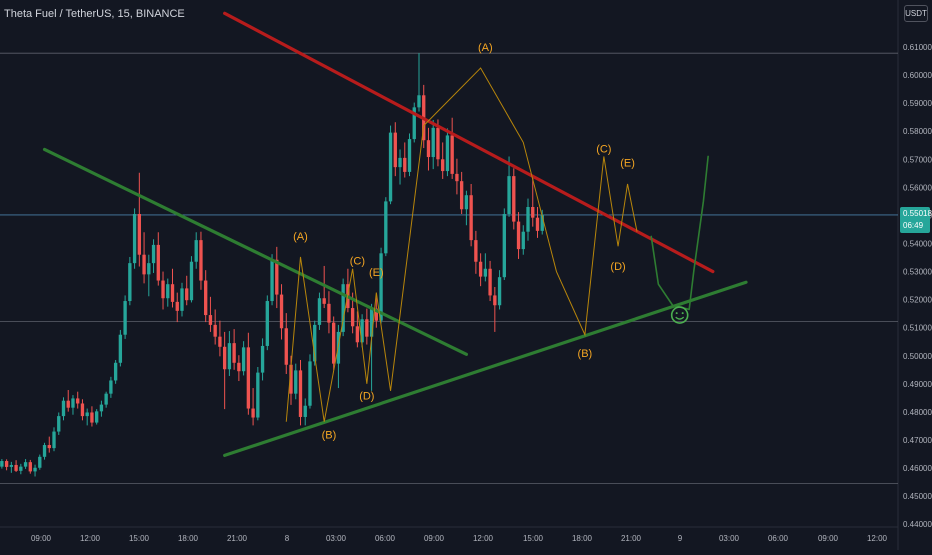 This screenshot has width=932, height=555. I want to click on wave-label: (D), so click(366, 396).